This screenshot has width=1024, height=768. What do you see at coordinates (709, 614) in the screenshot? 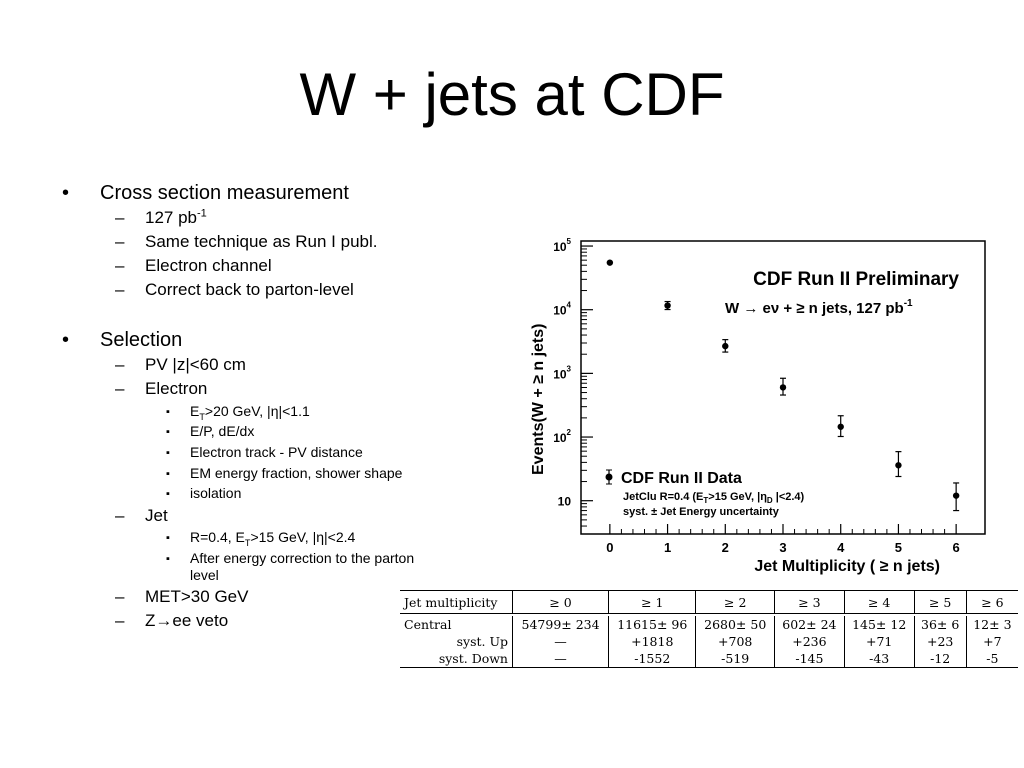
I see `table-spacer` at bounding box center [709, 614].